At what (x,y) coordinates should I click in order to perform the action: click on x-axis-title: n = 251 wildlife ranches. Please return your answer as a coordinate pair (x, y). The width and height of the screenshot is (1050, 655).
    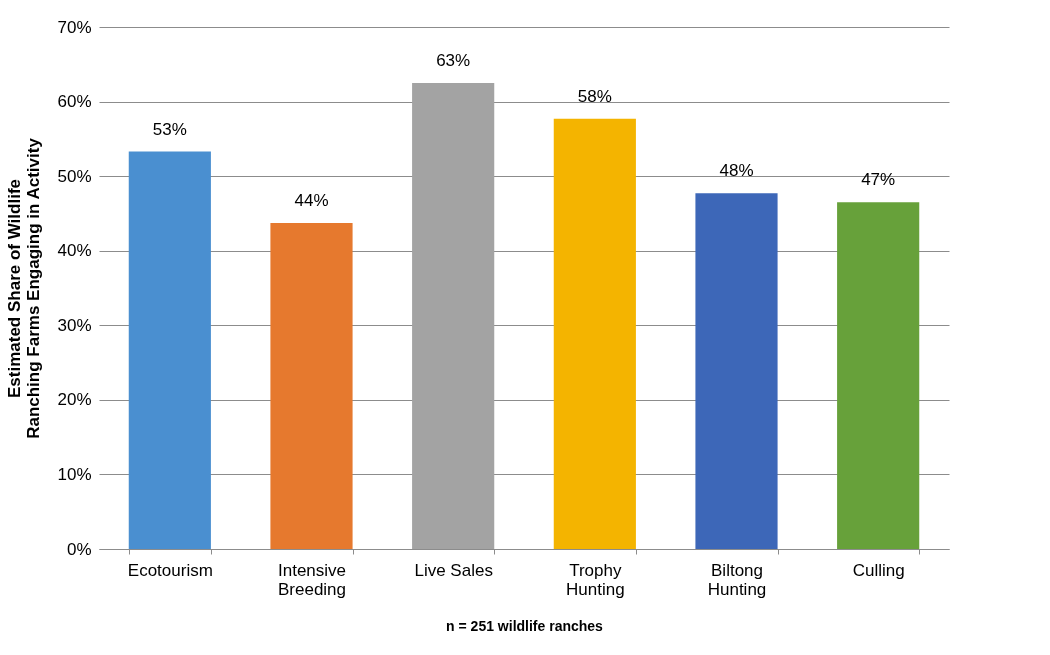
    Looking at the image, I should click on (525, 625).